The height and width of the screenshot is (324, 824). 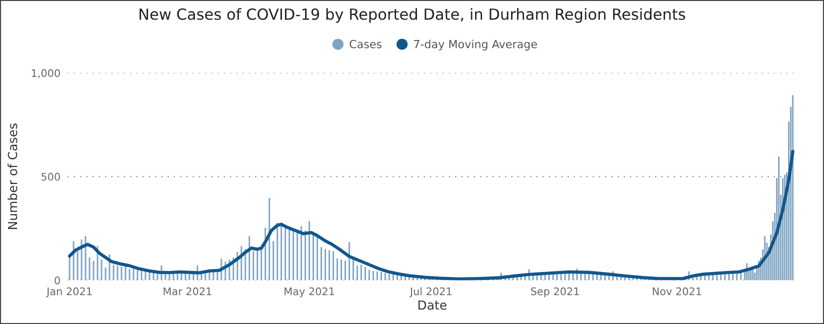 What do you see at coordinates (432, 305) in the screenshot?
I see `x-axis-title: Date` at bounding box center [432, 305].